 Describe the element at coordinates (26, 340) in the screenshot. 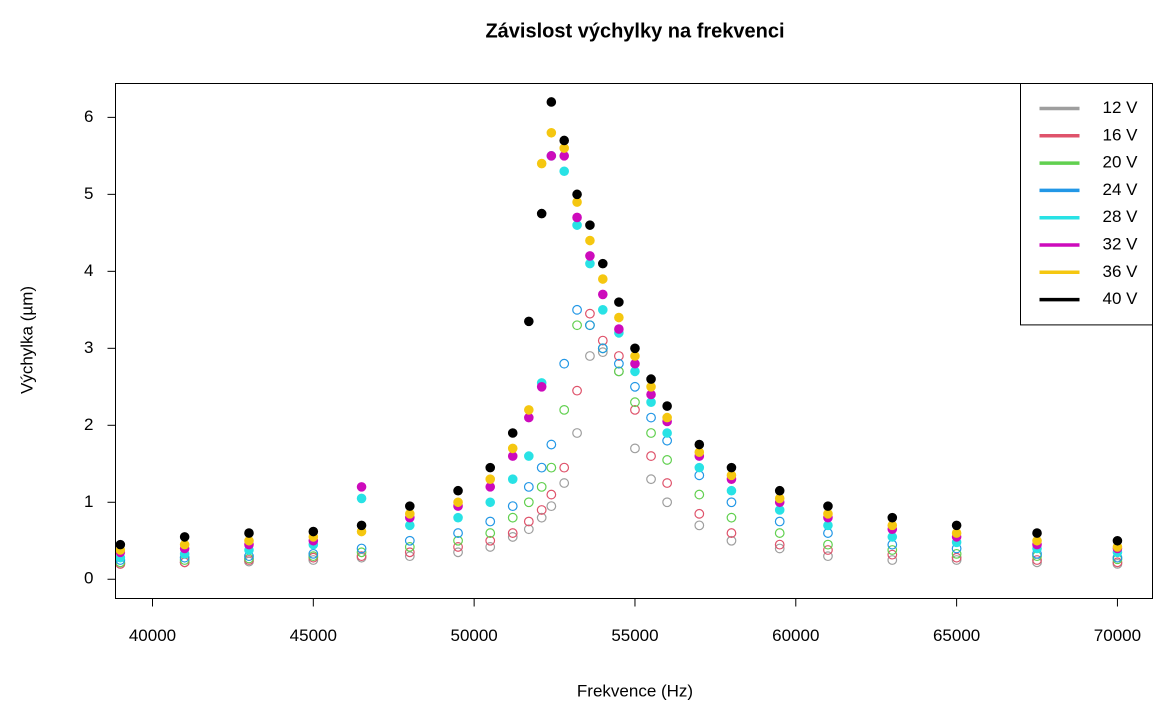

I see `y-axis-label: Výchylka (µm)` at that location.